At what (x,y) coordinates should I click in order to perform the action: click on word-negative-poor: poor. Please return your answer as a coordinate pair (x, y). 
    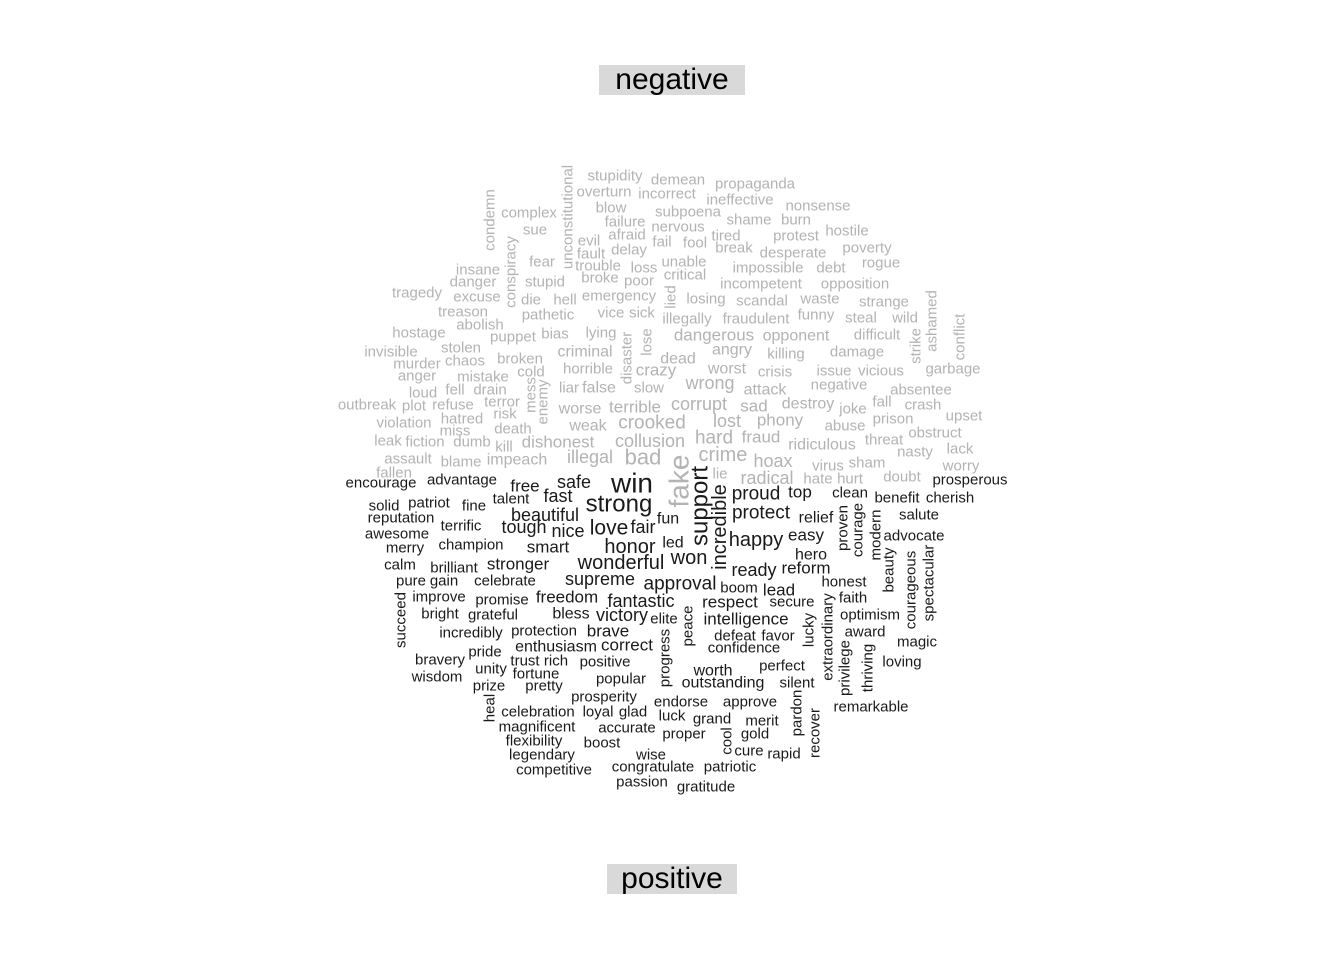
    Looking at the image, I should click on (639, 281).